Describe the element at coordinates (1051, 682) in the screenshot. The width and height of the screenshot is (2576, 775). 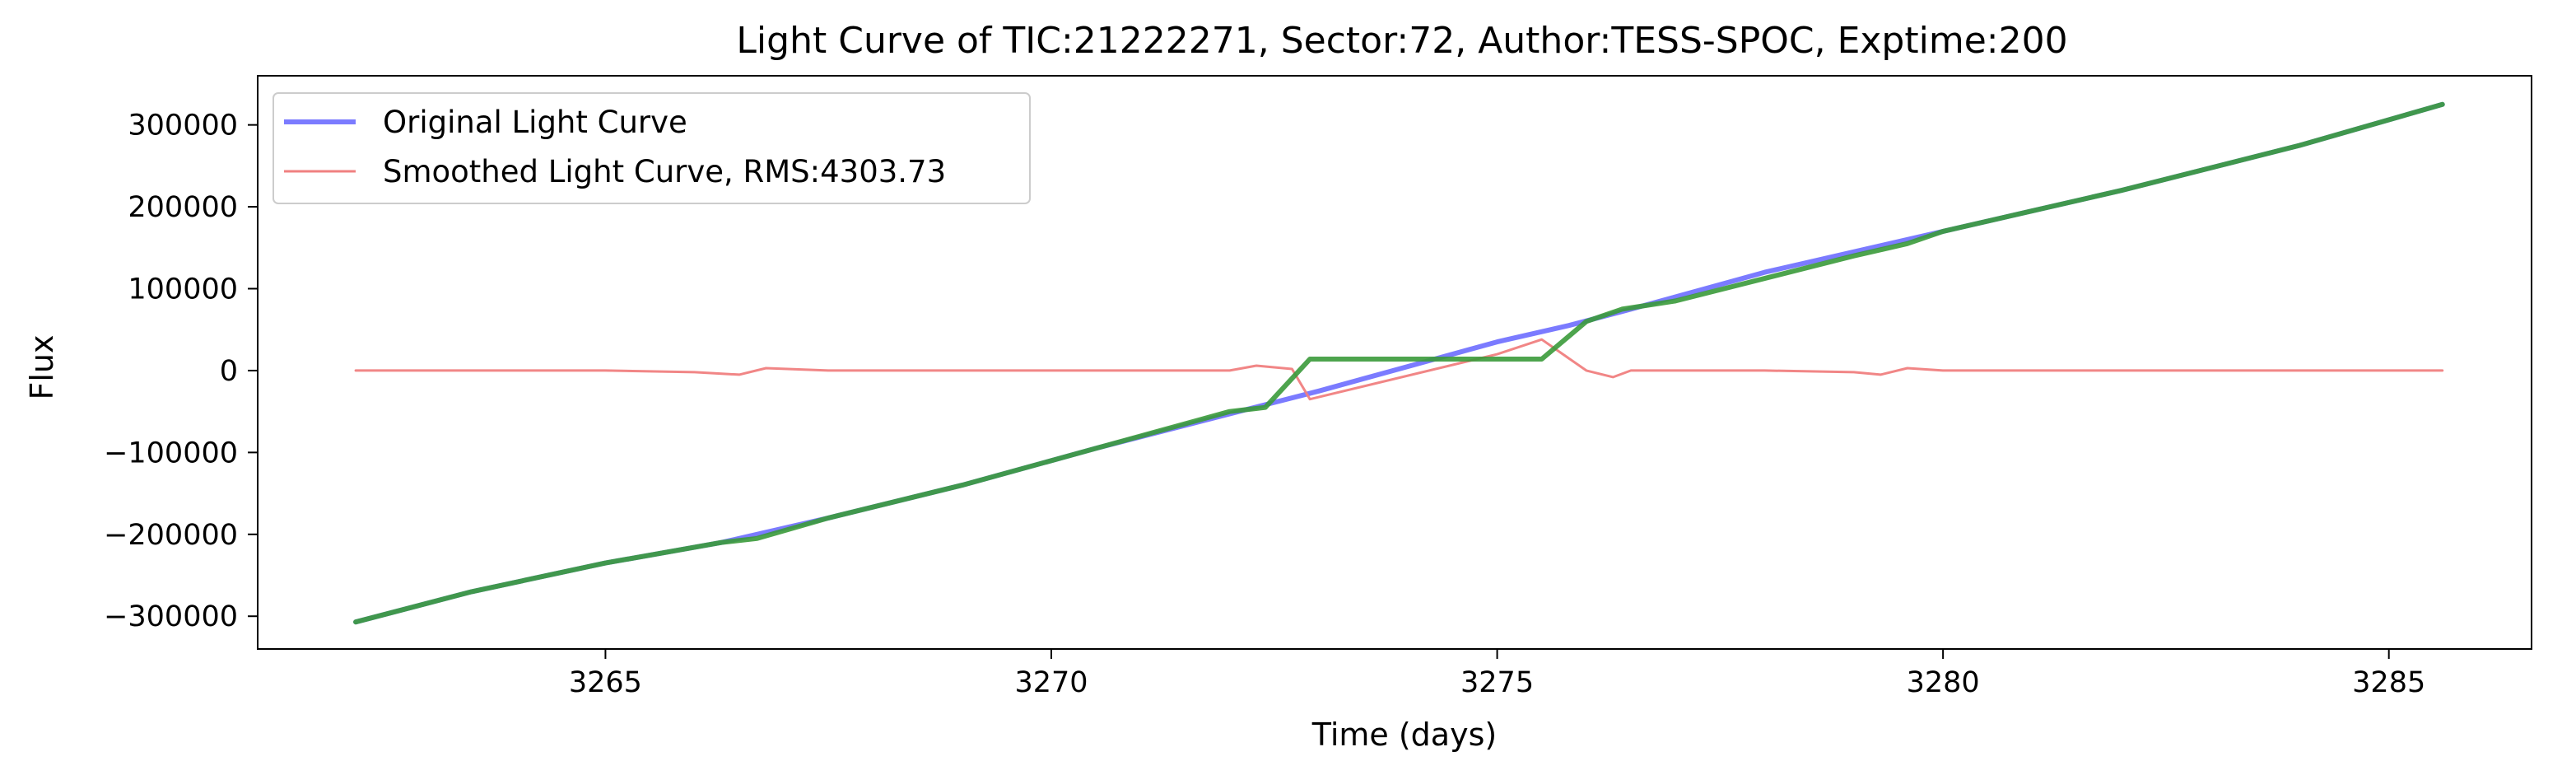
I see `x-tick-label: 3270` at that location.